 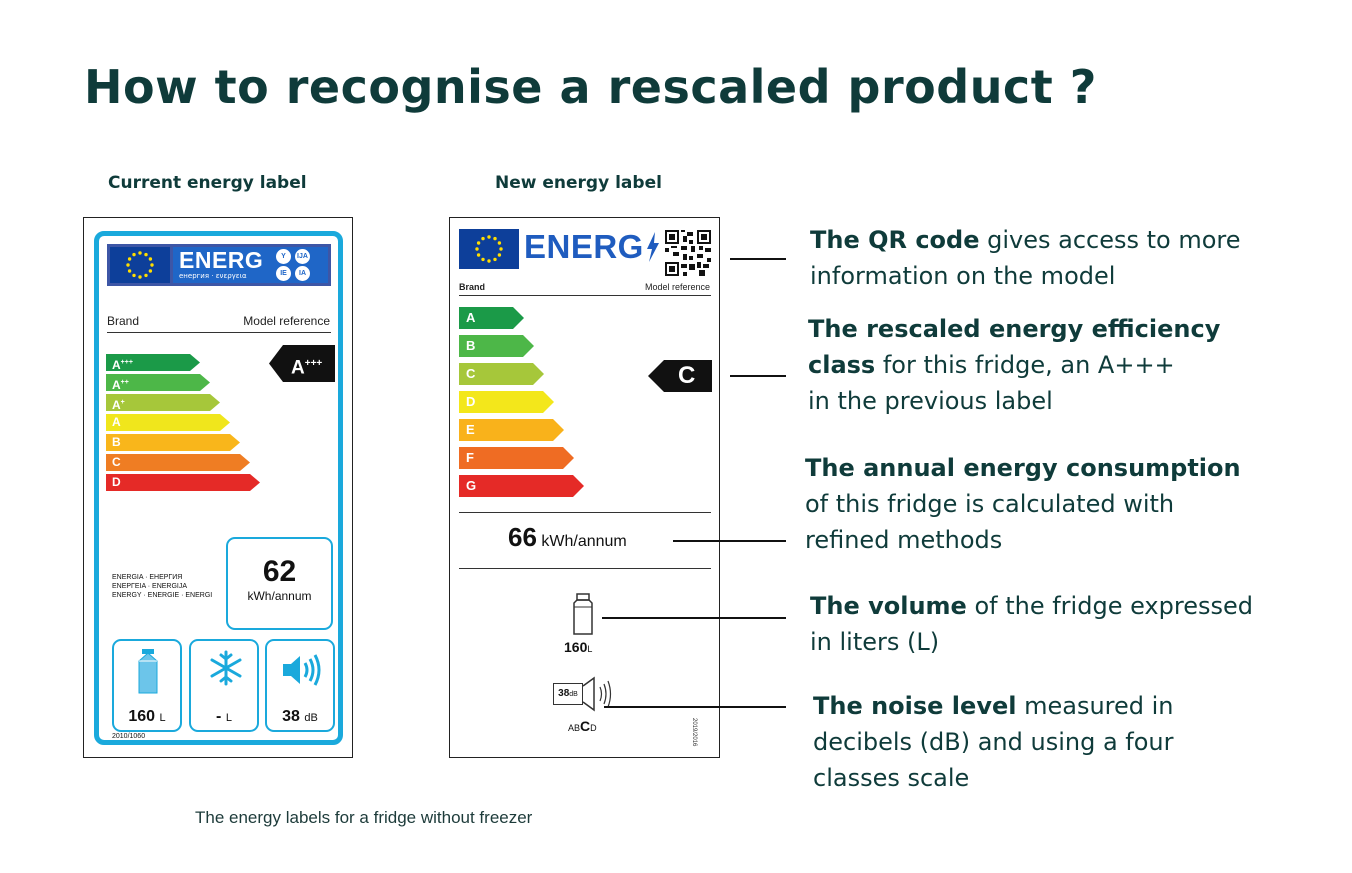 I want to click on new-regulation: 2019/2016, so click(x=694, y=732).